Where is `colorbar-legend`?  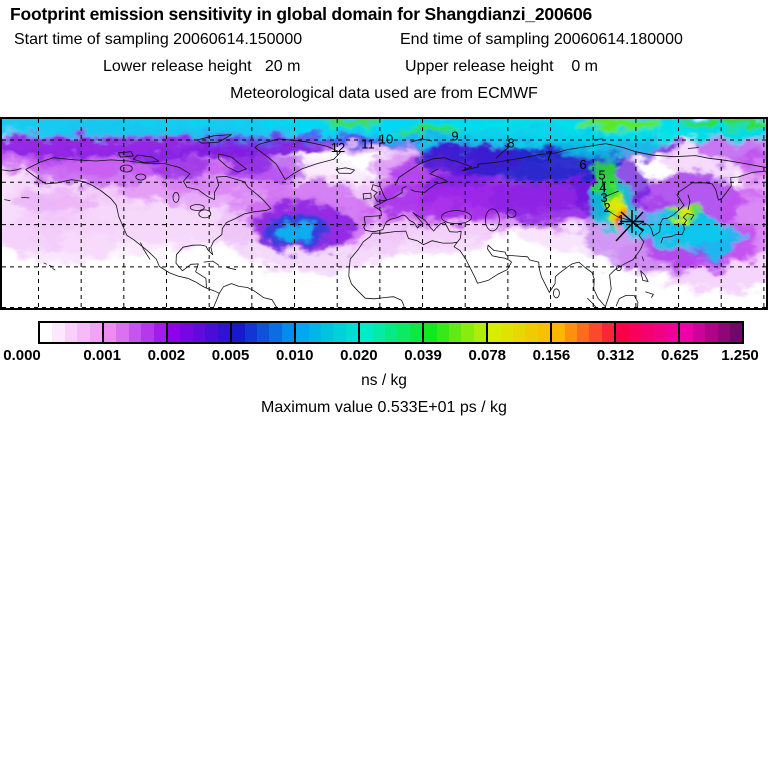
colorbar-legend is located at coordinates (391, 332).